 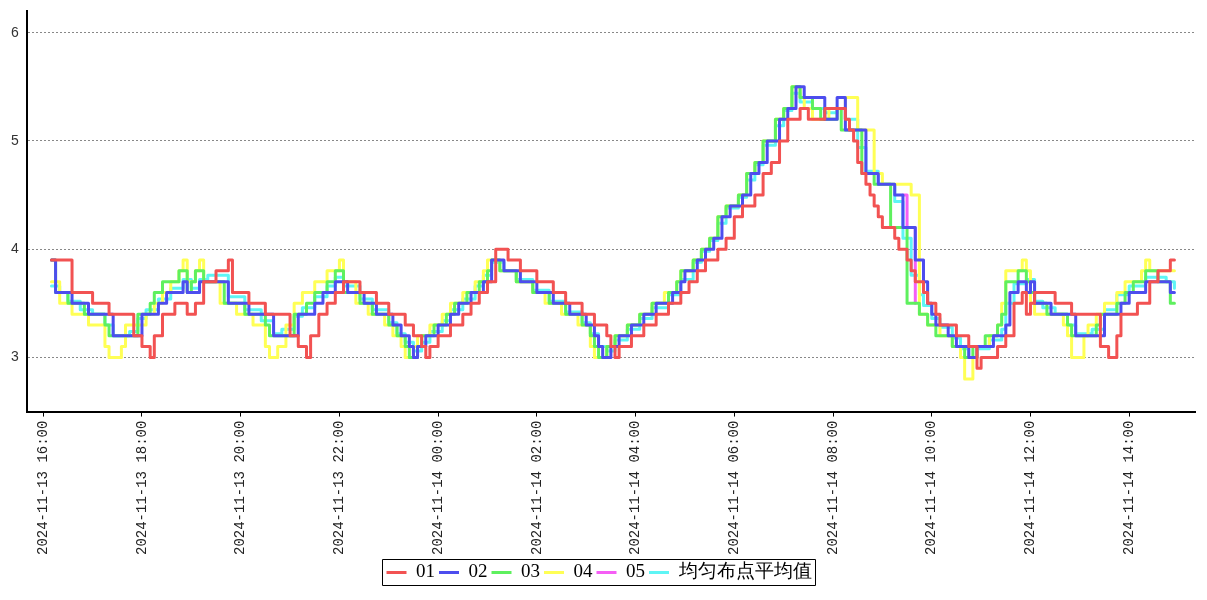 I want to click on x-tick-label: 2024-11-14 14:00, so click(x=1128, y=487).